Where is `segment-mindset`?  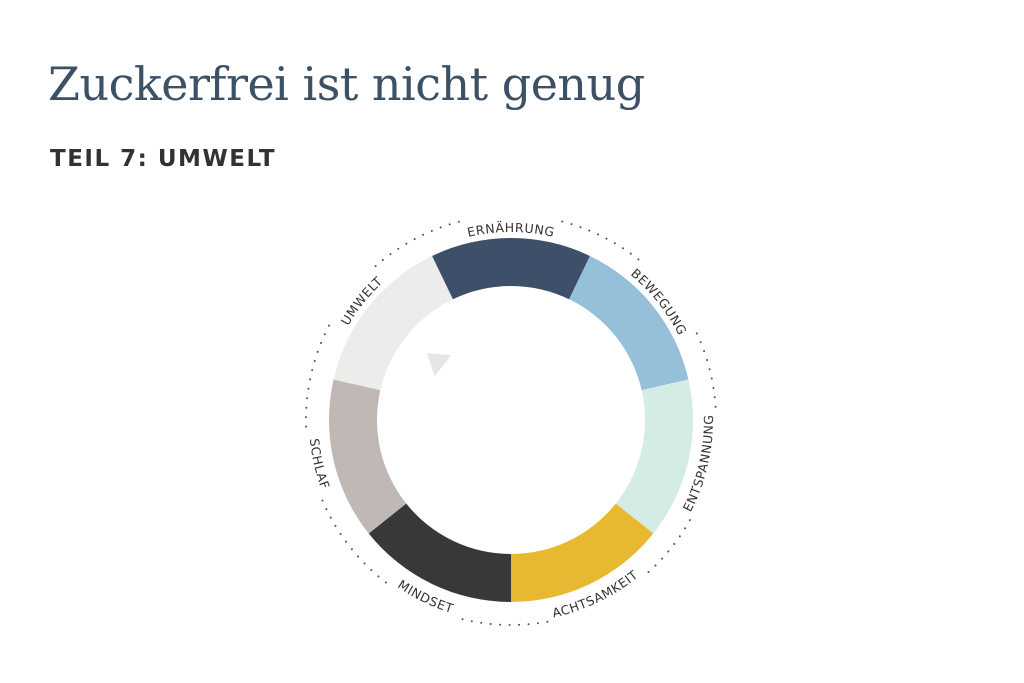 segment-mindset is located at coordinates (439, 552).